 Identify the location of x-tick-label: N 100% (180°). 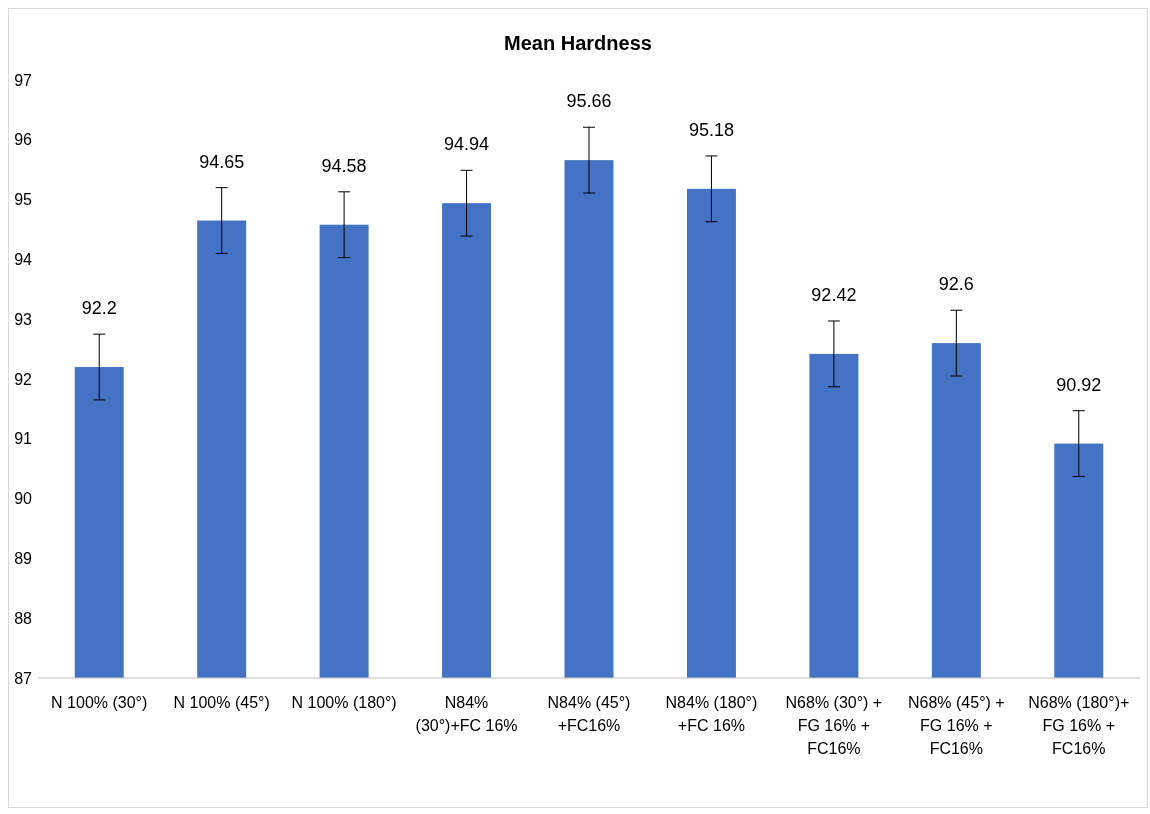
(344, 702).